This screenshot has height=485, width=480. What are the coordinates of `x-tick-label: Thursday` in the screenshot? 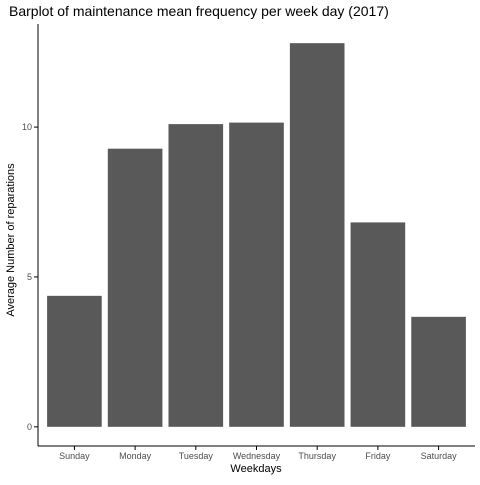 It's located at (317, 456).